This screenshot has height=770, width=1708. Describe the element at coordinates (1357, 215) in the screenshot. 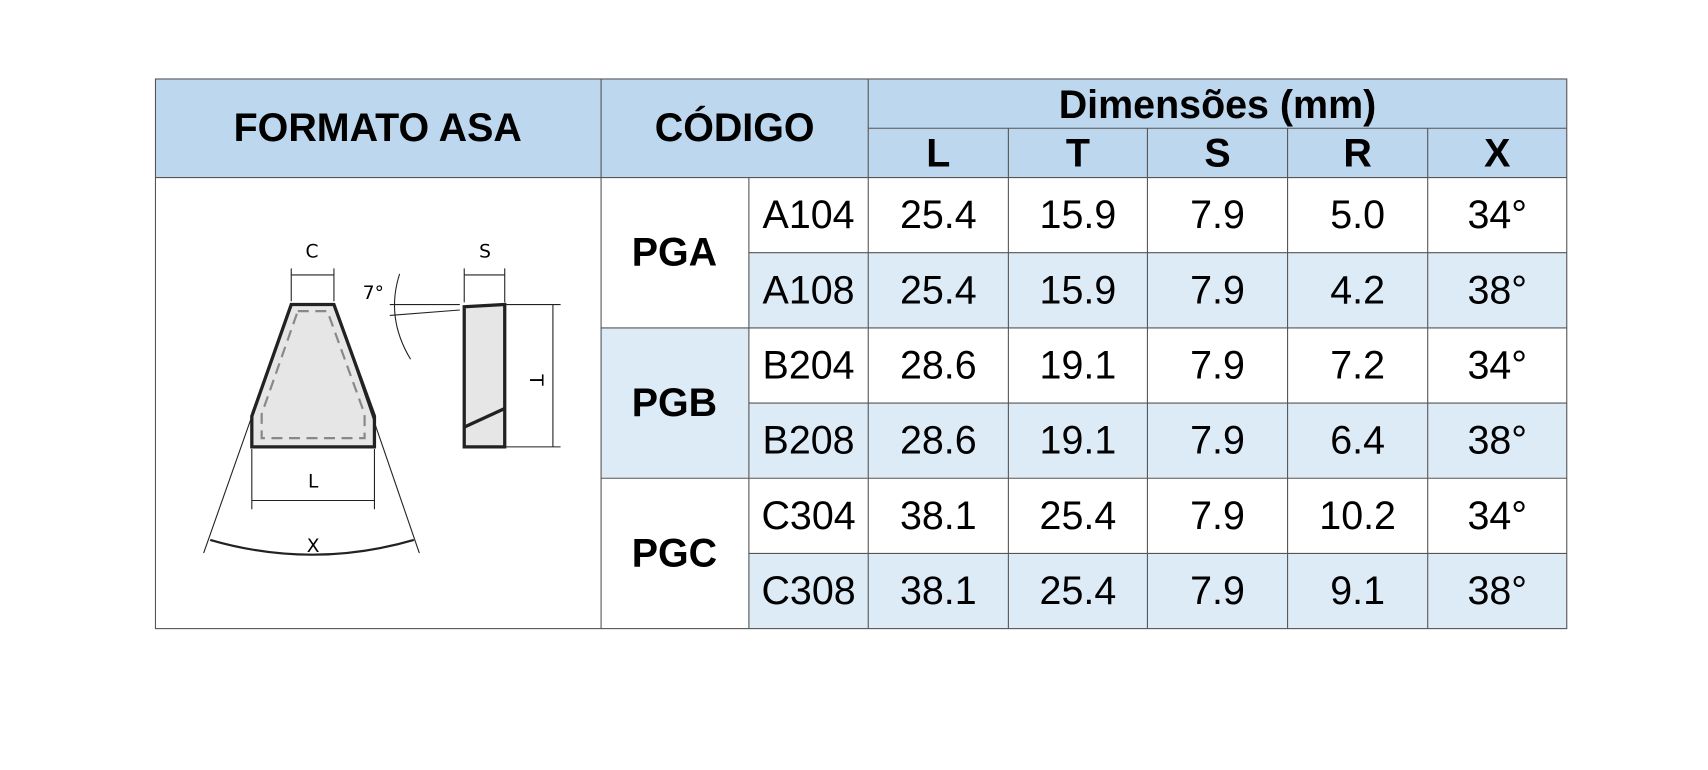

I see `dimension-value: 5.0` at that location.